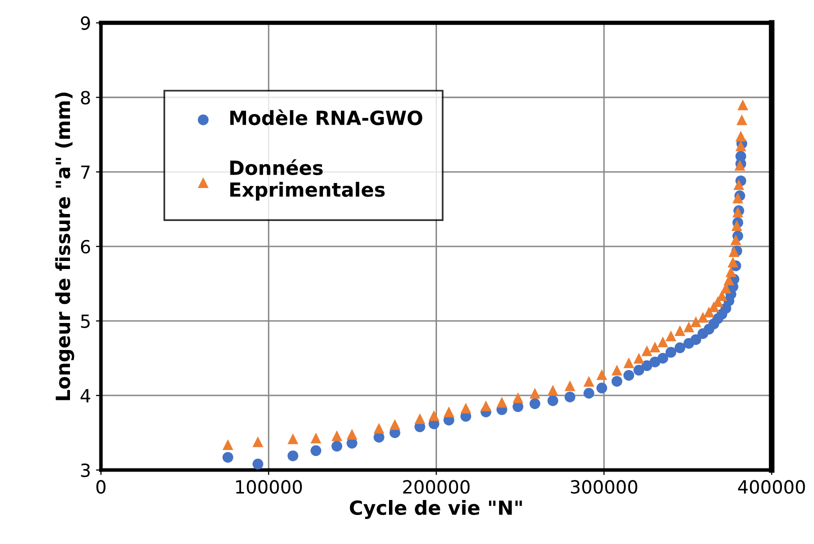  I want to click on y-tick-label: 6, so click(85, 247).